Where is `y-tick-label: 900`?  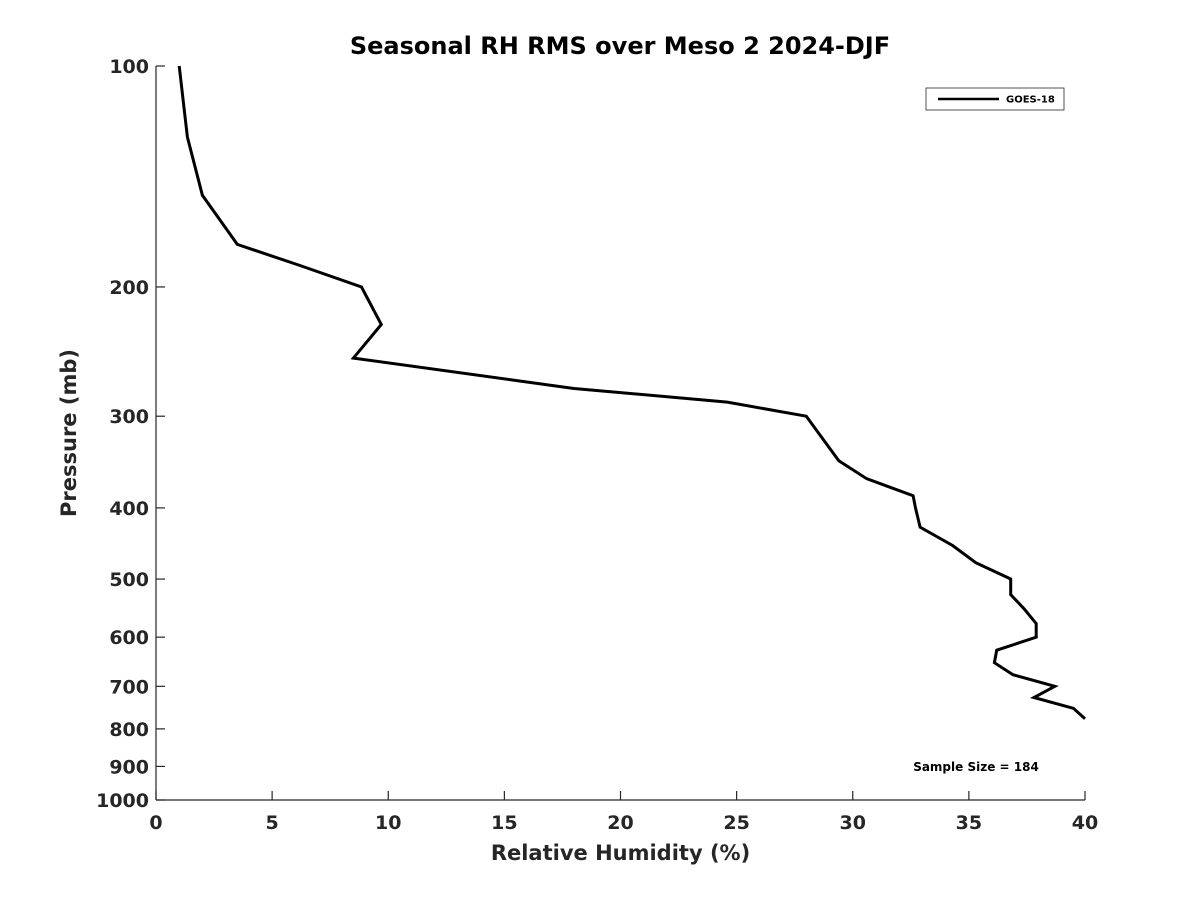 y-tick-label: 900 is located at coordinates (129, 767).